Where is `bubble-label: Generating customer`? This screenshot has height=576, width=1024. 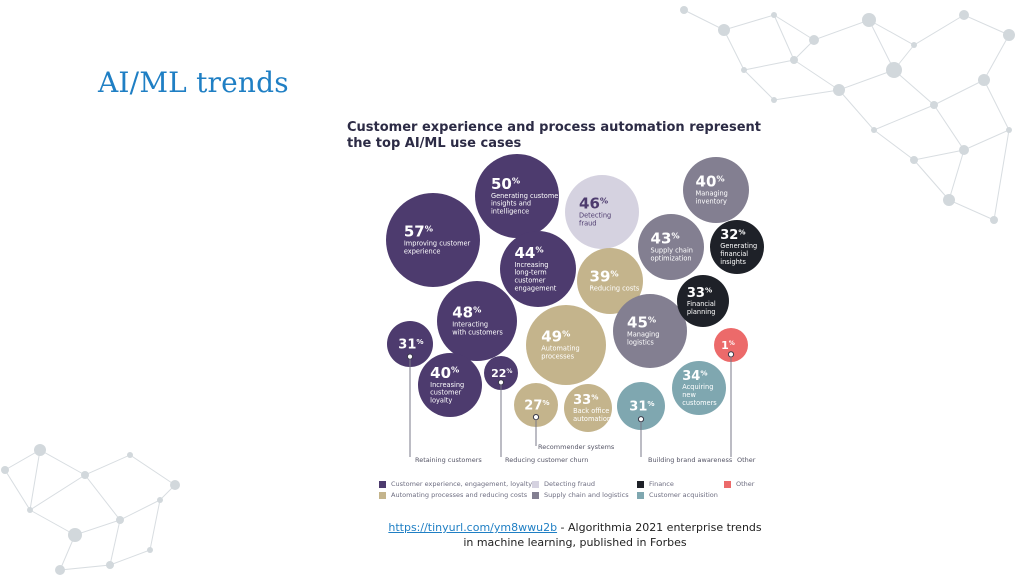 bubble-label: Generating customer is located at coordinates (526, 196).